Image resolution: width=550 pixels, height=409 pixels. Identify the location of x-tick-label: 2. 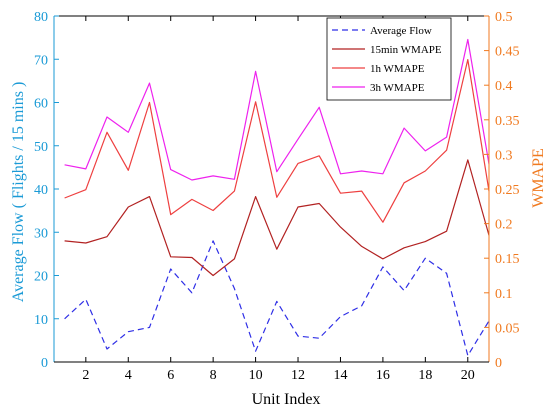
(85, 375).